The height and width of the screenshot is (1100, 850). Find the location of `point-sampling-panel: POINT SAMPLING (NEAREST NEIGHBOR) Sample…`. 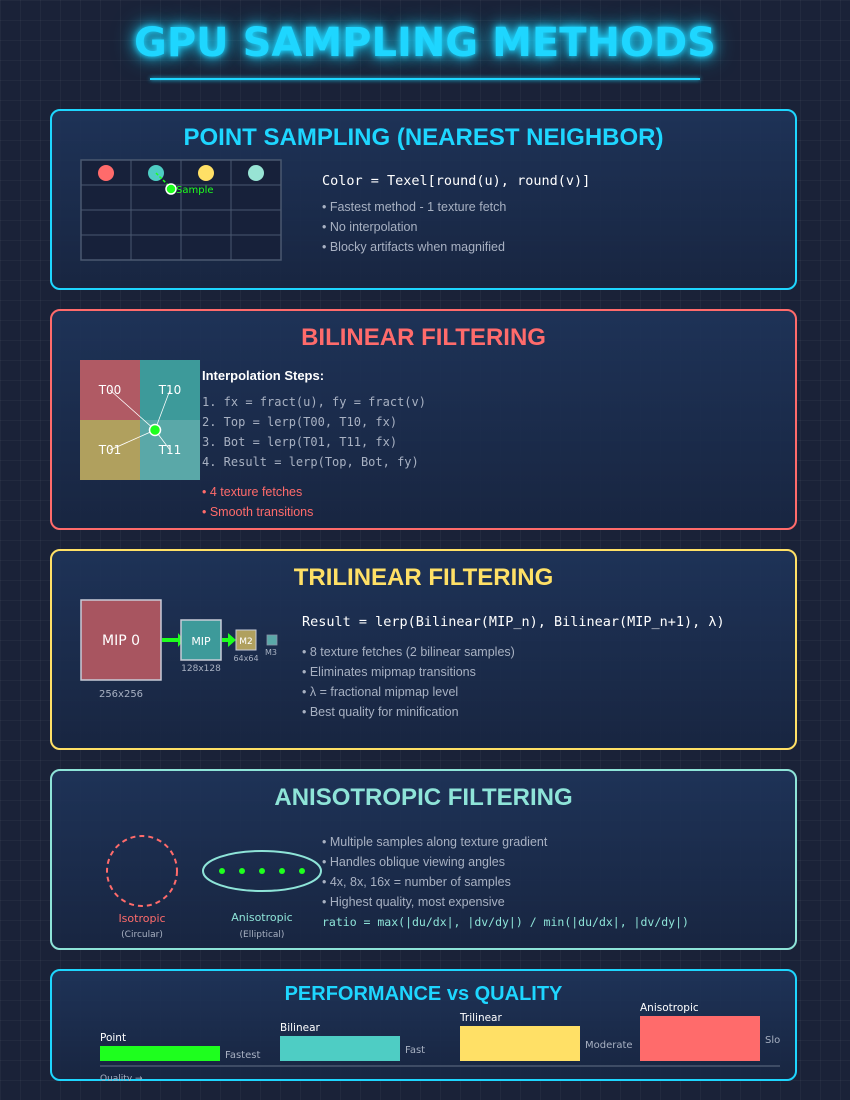

point-sampling-panel: POINT SAMPLING (NEAREST NEIGHBOR) Sample… is located at coordinates (423, 199).